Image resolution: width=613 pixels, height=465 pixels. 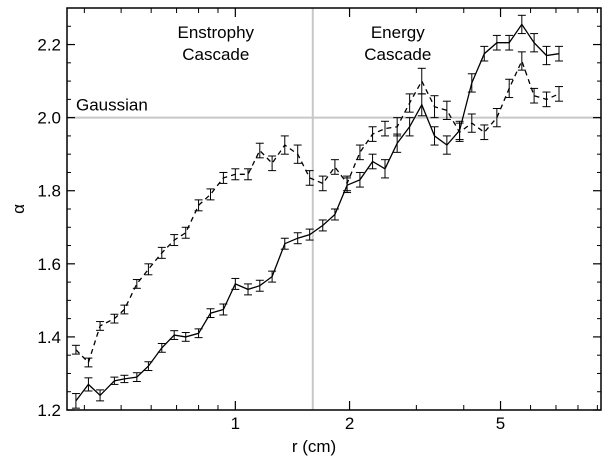 What do you see at coordinates (112, 105) in the screenshot?
I see `gaussian-label: Gaussian` at bounding box center [112, 105].